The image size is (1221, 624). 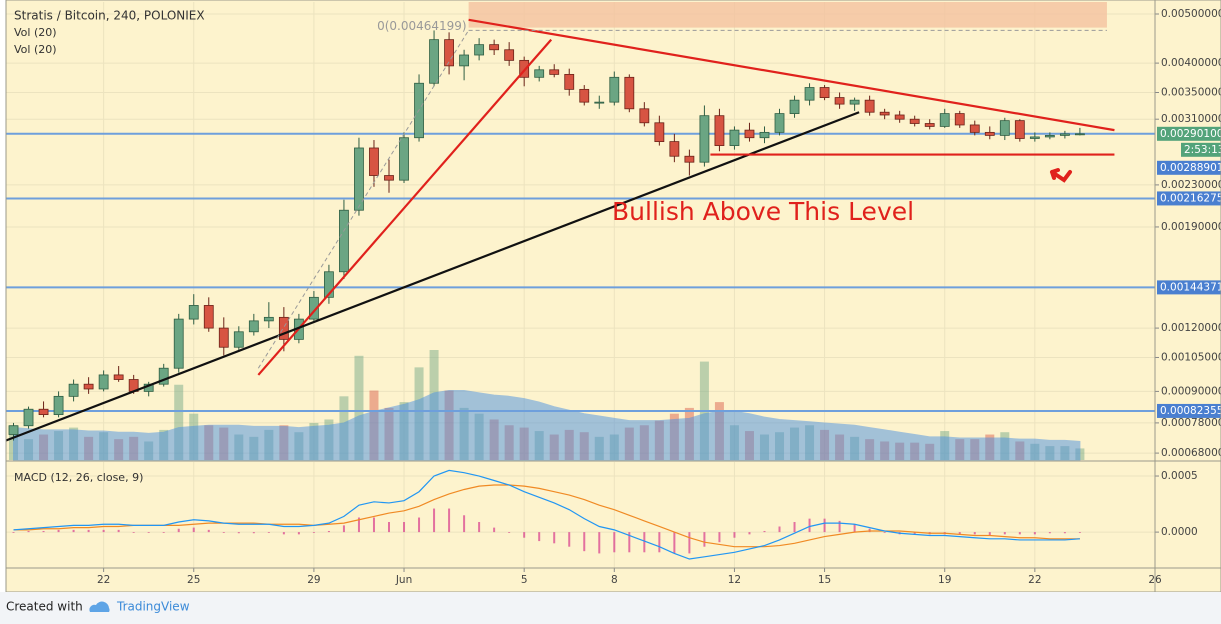 What do you see at coordinates (1188, 296) in the screenshot?
I see `axis-background` at bounding box center [1188, 296].